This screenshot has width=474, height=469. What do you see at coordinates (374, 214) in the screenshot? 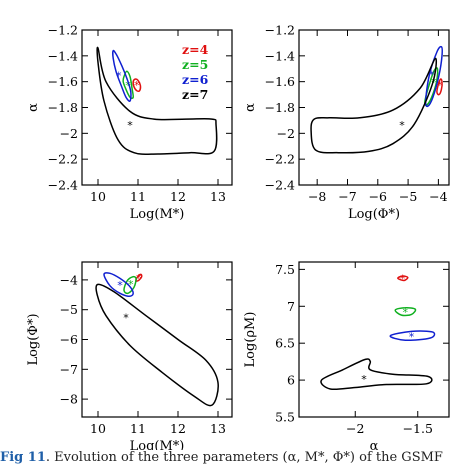
I see `x-axis-title: Log(Φ*)` at bounding box center [374, 214].